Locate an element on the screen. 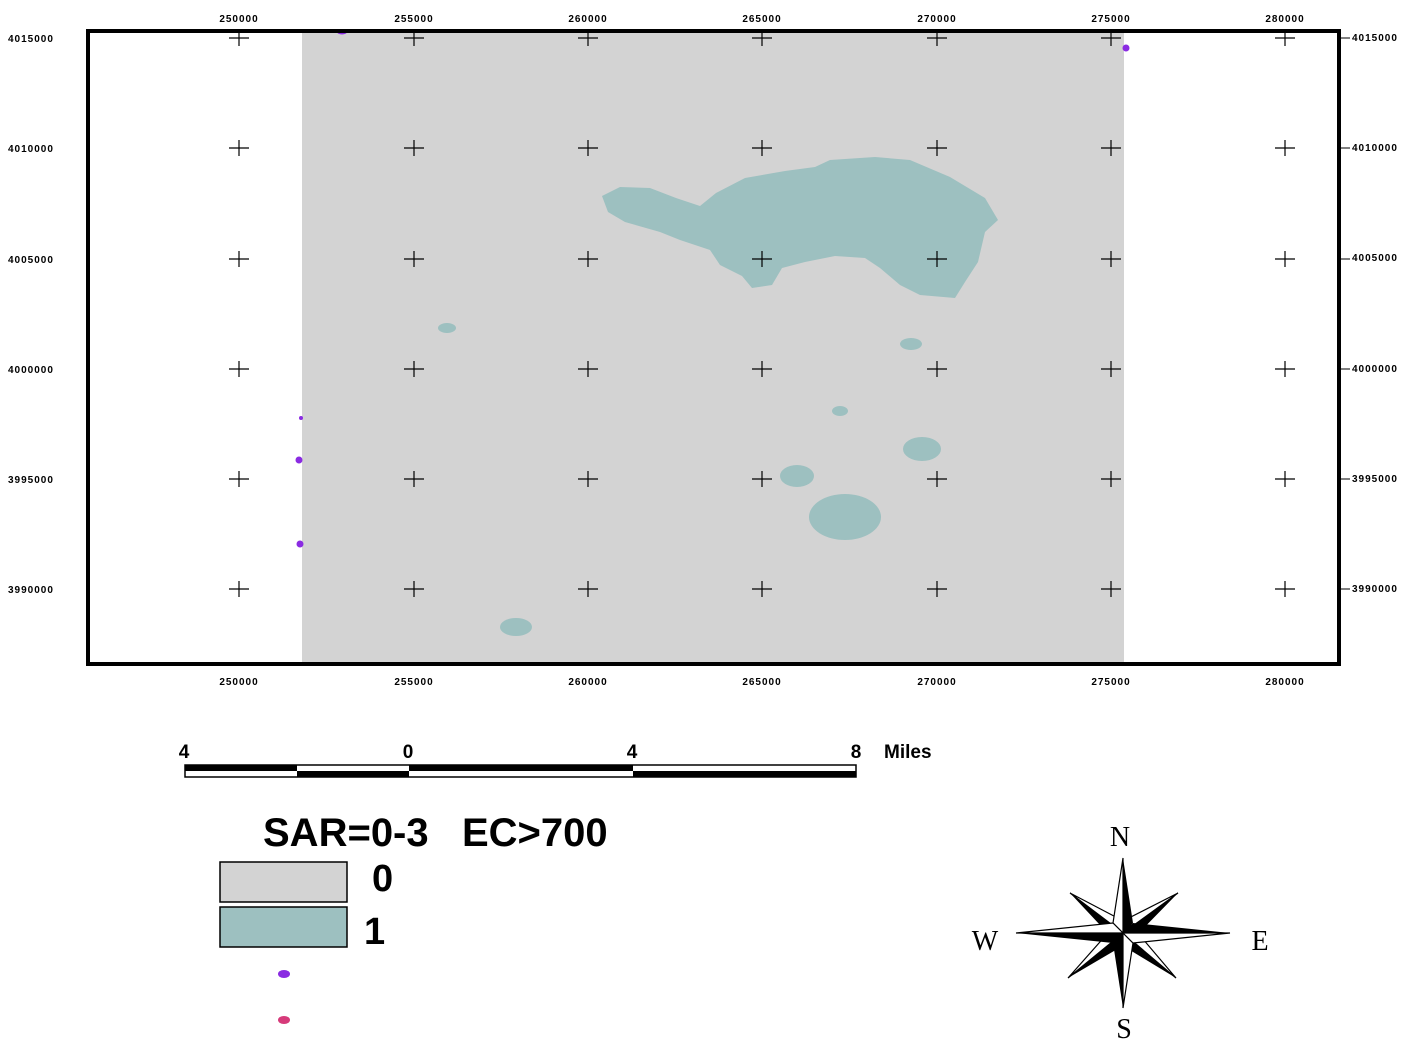 The height and width of the screenshot is (1040, 1422). compass-rose-icon is located at coordinates (1123, 933).